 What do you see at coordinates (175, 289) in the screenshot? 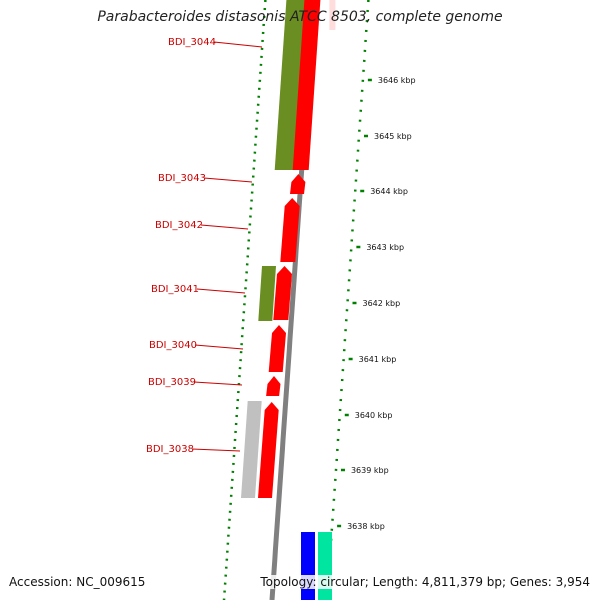
I see `gene-label-bdi-3041: BDI_3041` at bounding box center [175, 289].